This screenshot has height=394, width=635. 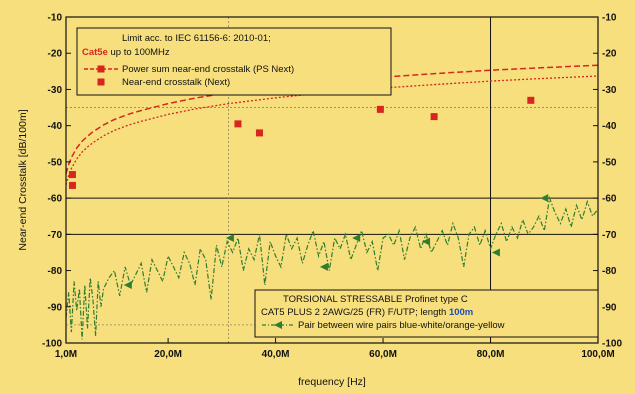 What do you see at coordinates (609, 271) in the screenshot?
I see `y-tick-label-right-7: -80` at bounding box center [609, 271].